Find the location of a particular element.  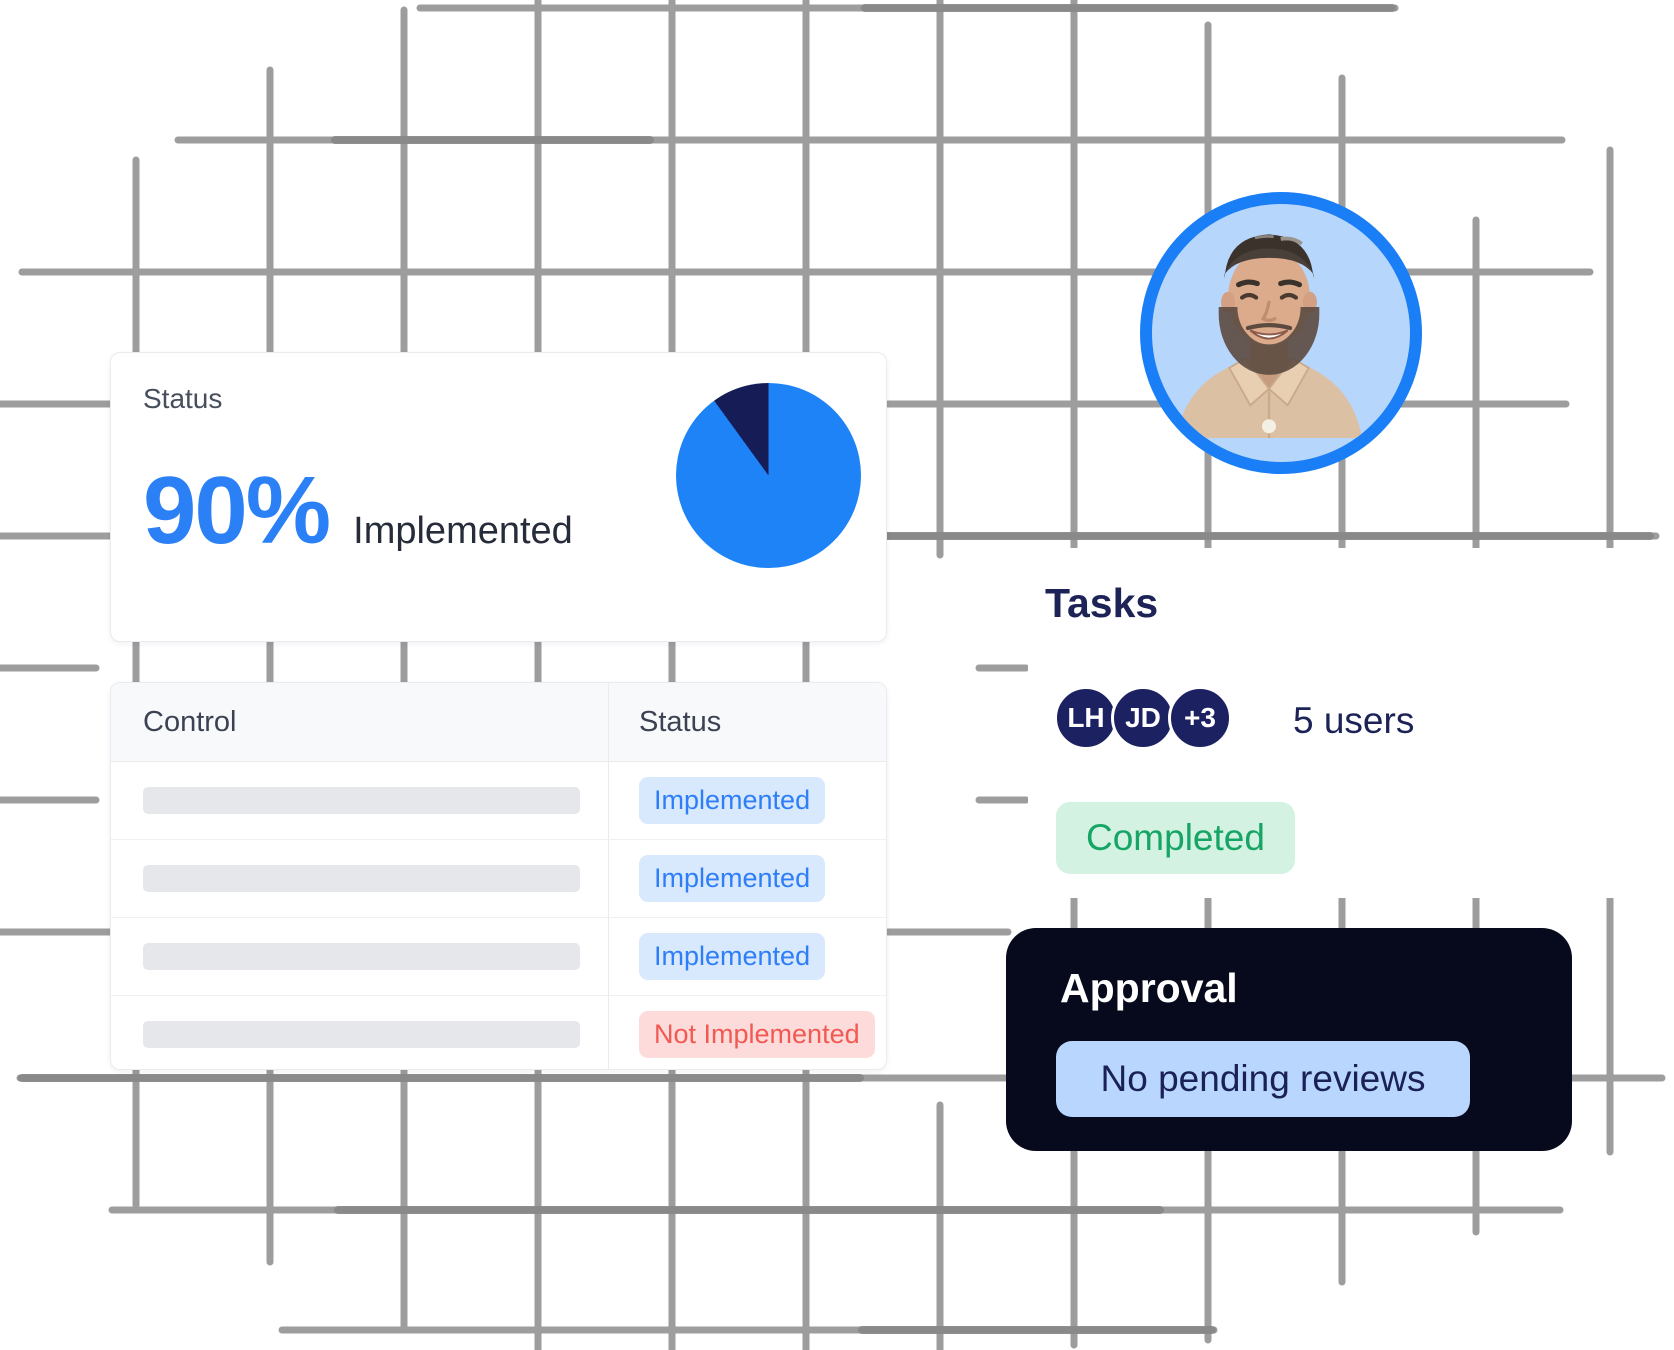

avatar-chip: JD is located at coordinates (1143, 718).